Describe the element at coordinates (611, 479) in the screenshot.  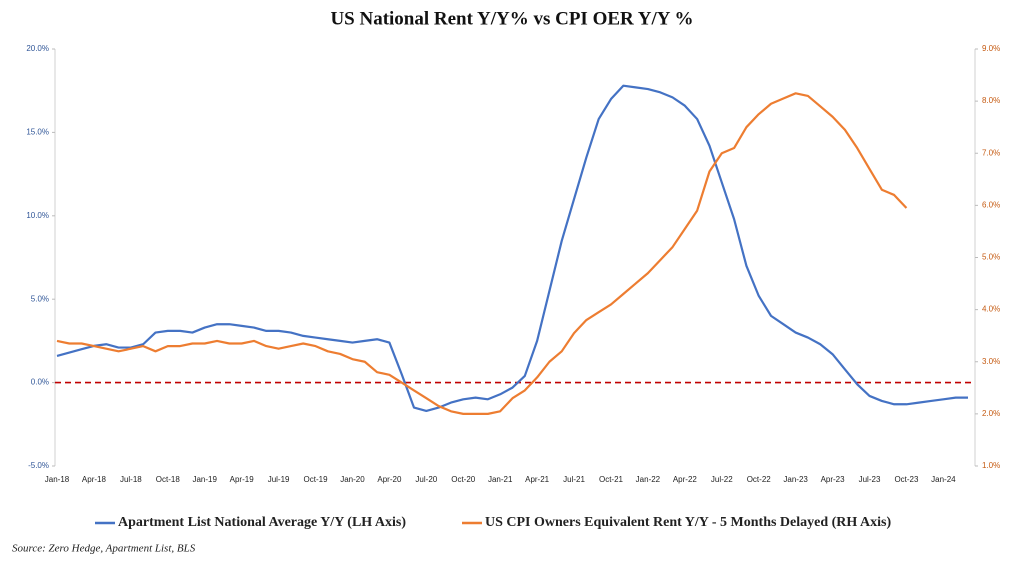
I see `x-tick-label: Oct-21` at that location.